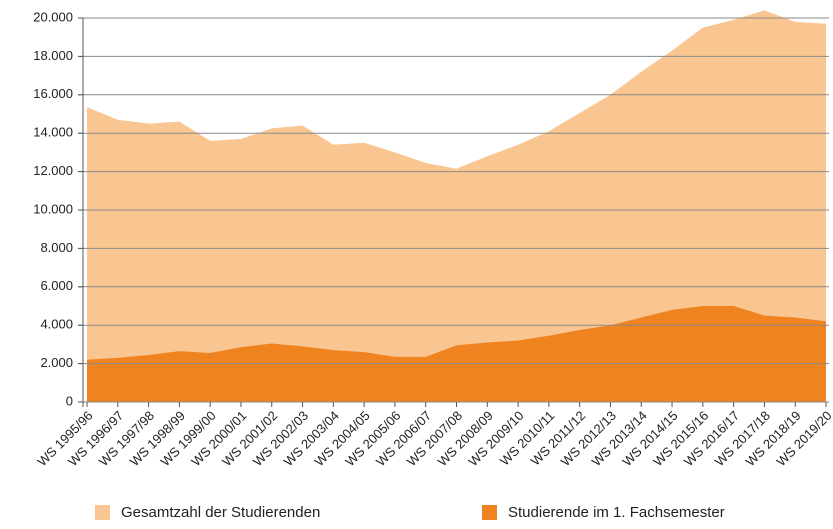 The width and height of the screenshot is (833, 529). What do you see at coordinates (53, 170) in the screenshot?
I see `y-tick-label: 12.000` at bounding box center [53, 170].